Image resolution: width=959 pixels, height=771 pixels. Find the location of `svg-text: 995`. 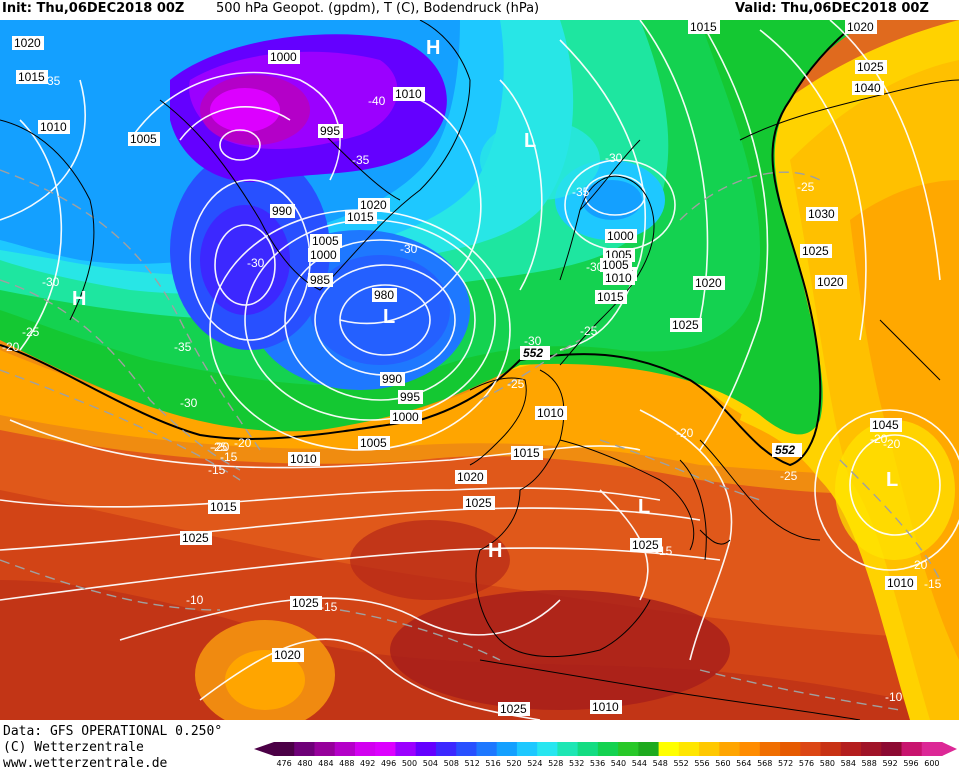

svg-text: 995 is located at coordinates (410, 397).